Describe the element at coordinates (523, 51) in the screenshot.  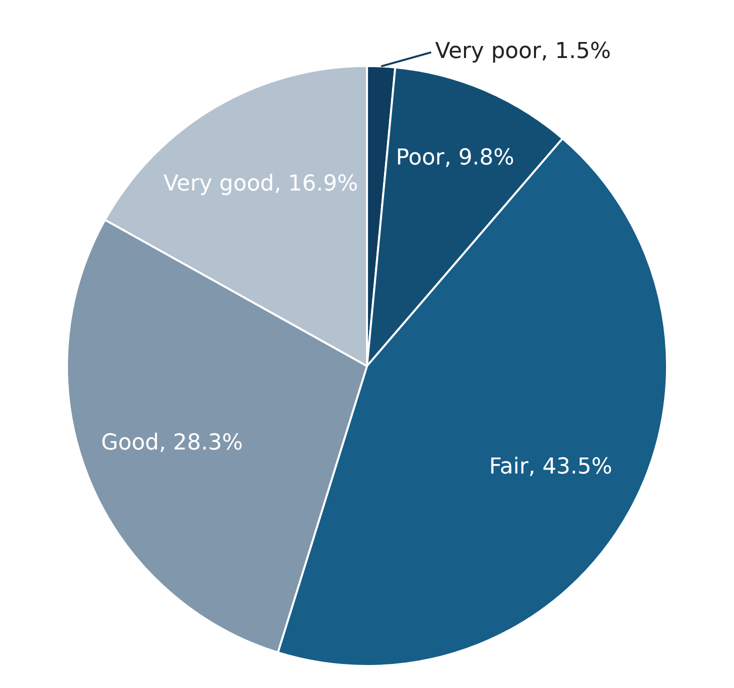
I see `slice-label: Very poor, 1.5%` at that location.